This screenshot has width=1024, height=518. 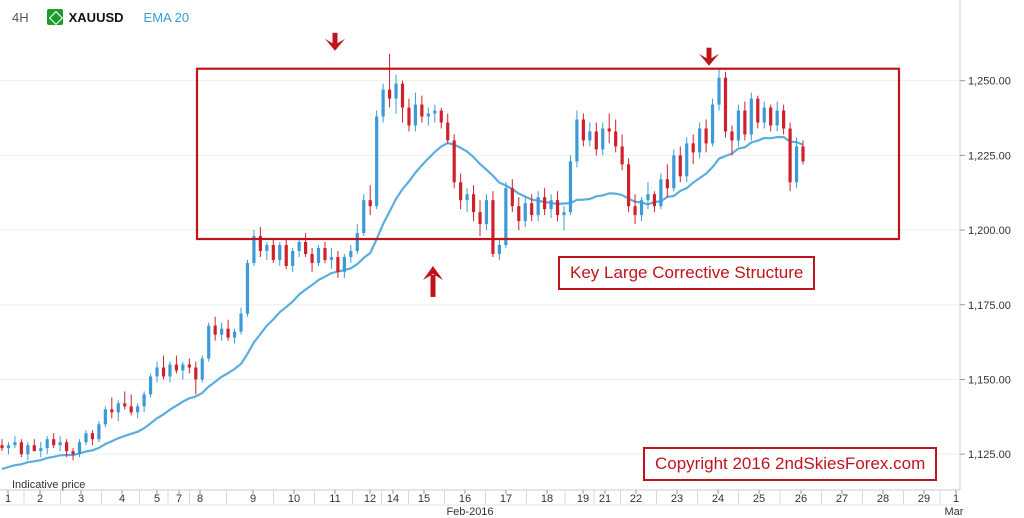 What do you see at coordinates (954, 512) in the screenshot?
I see `month-label: Mar` at bounding box center [954, 512].